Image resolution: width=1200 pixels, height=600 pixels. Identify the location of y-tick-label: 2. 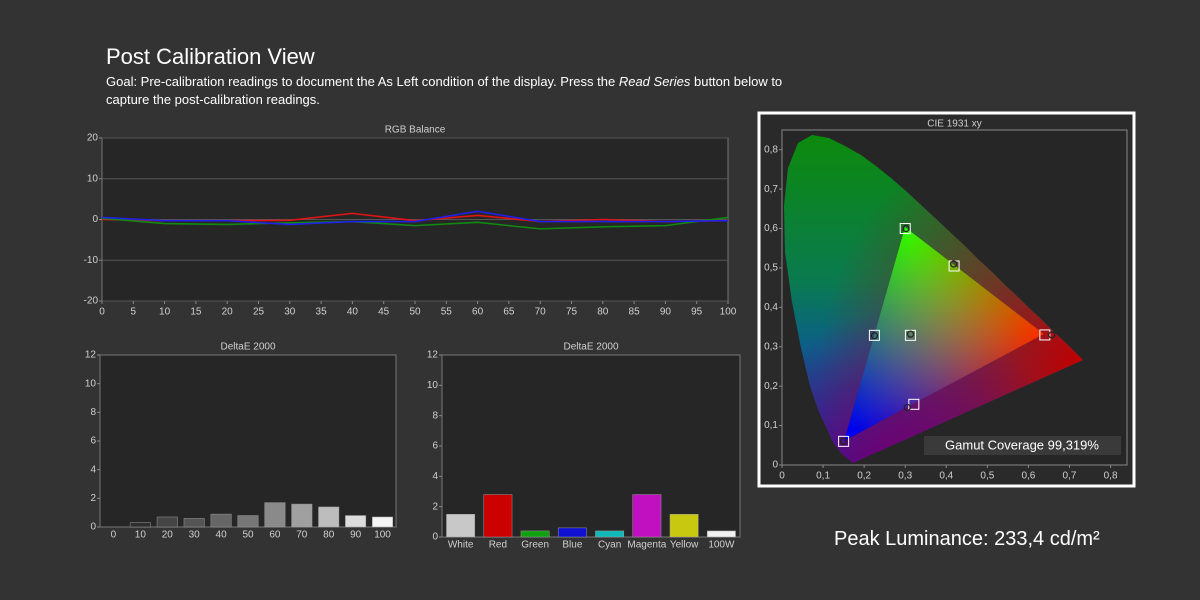
(435, 506).